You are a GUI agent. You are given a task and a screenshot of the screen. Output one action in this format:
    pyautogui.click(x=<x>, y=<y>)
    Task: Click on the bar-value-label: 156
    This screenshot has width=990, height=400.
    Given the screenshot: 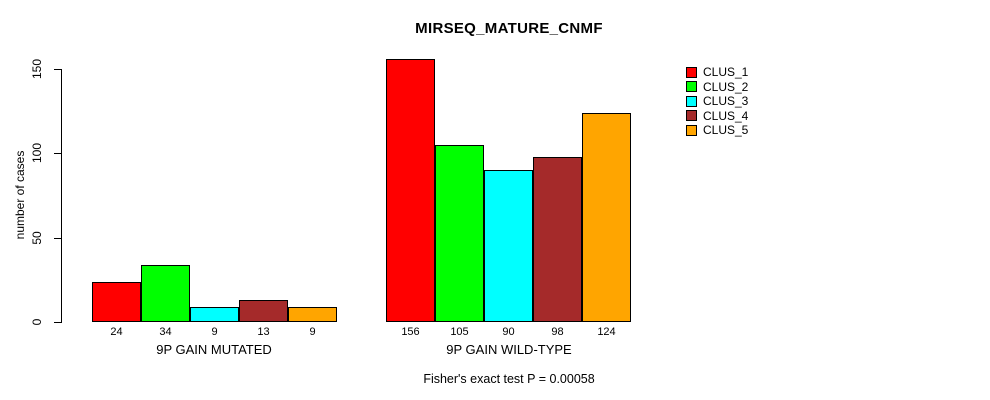 What is the action you would take?
    pyautogui.click(x=410, y=332)
    